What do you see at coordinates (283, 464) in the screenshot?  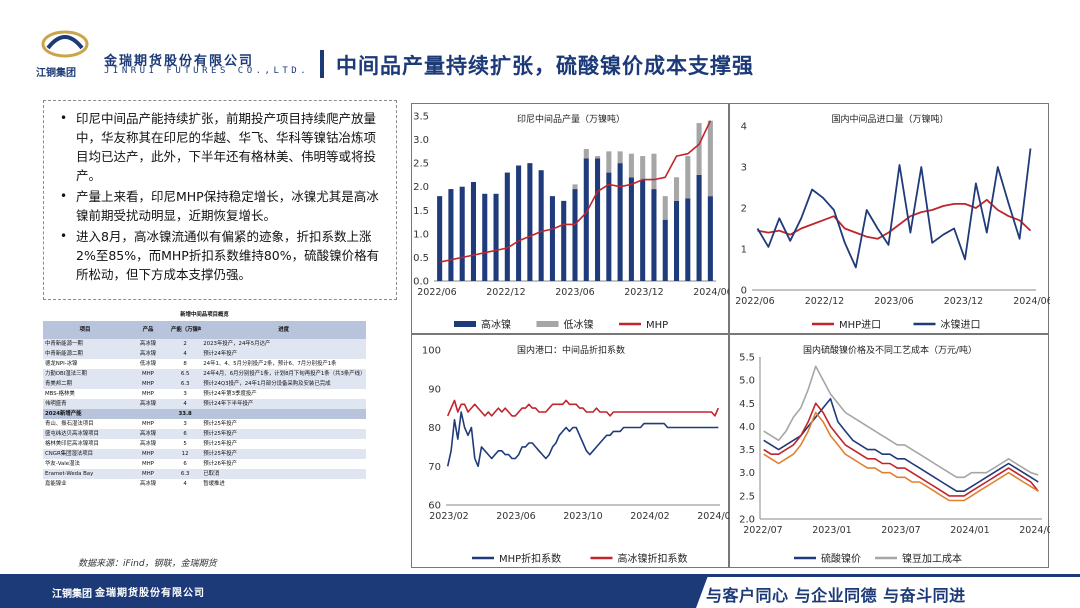 I see `table-cell-note: 预计26年投产` at bounding box center [283, 464].